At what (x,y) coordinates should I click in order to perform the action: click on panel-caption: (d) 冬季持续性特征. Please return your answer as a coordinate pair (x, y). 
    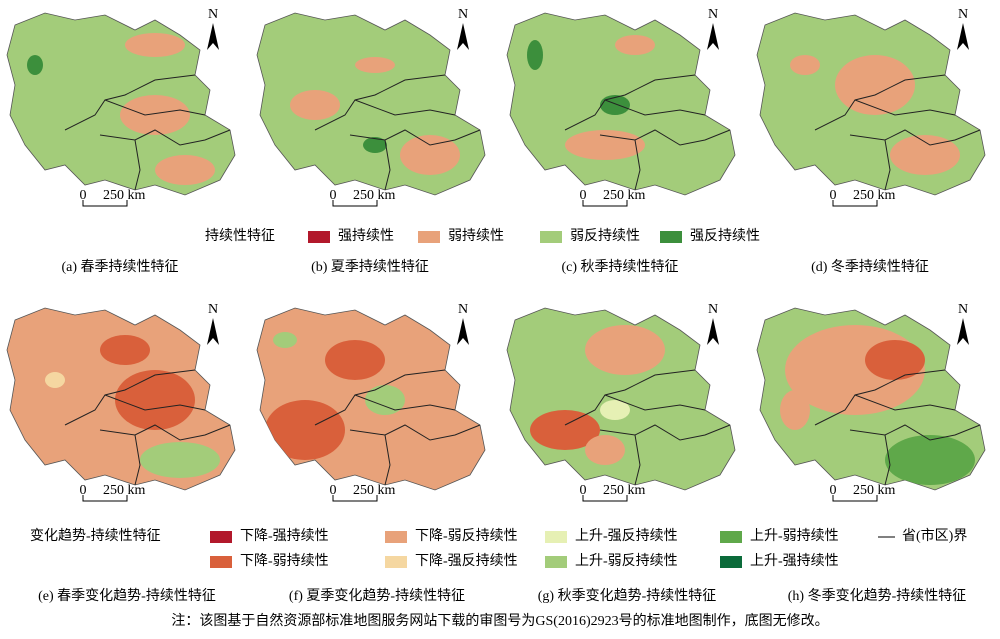
    Looking at the image, I should click on (870, 266).